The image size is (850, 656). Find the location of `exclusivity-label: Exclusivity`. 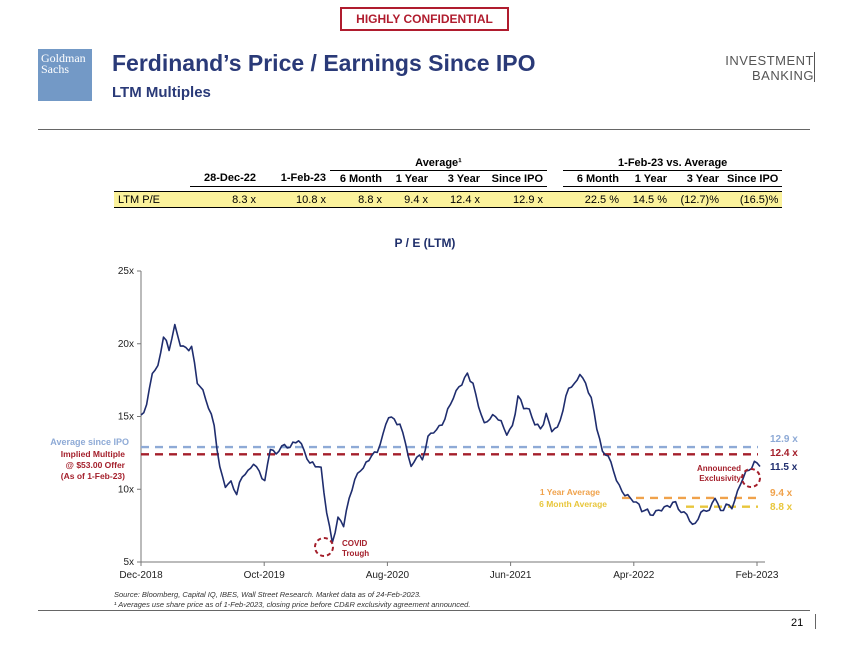

exclusivity-label: Exclusivity is located at coordinates (720, 478).